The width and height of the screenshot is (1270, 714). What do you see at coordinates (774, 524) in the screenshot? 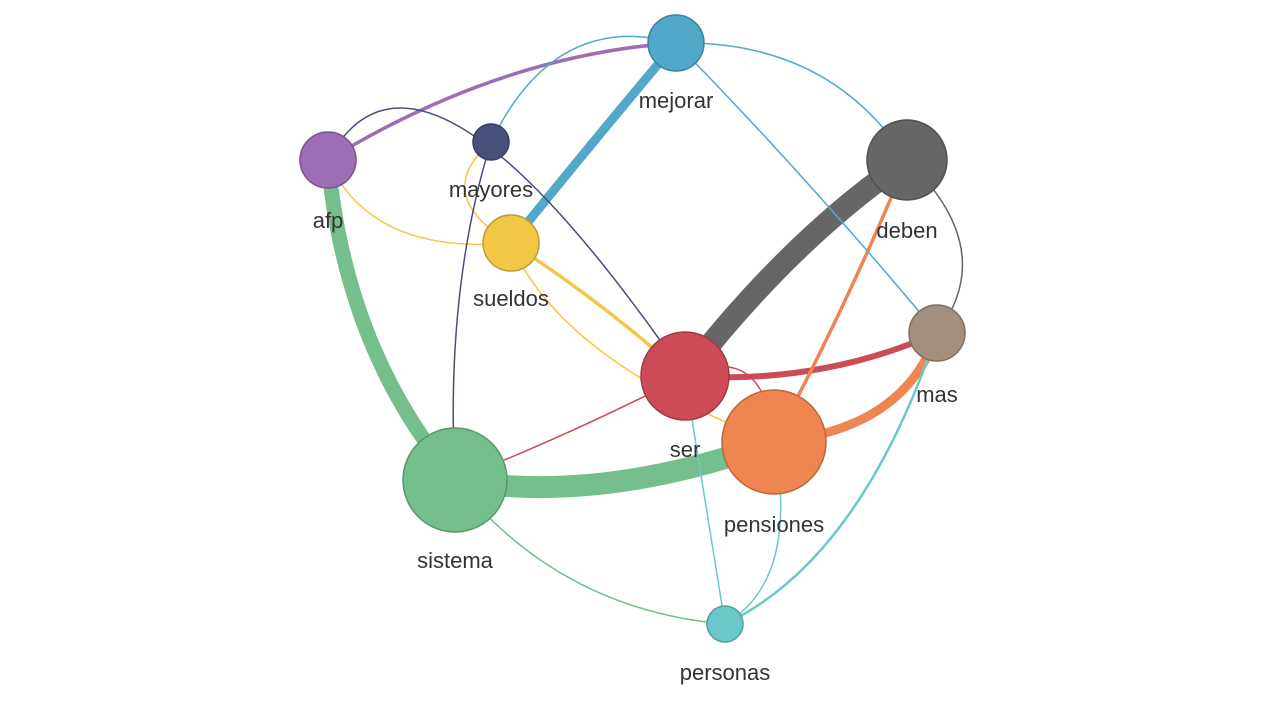
I see `node-label-pensiones: pensiones` at bounding box center [774, 524].